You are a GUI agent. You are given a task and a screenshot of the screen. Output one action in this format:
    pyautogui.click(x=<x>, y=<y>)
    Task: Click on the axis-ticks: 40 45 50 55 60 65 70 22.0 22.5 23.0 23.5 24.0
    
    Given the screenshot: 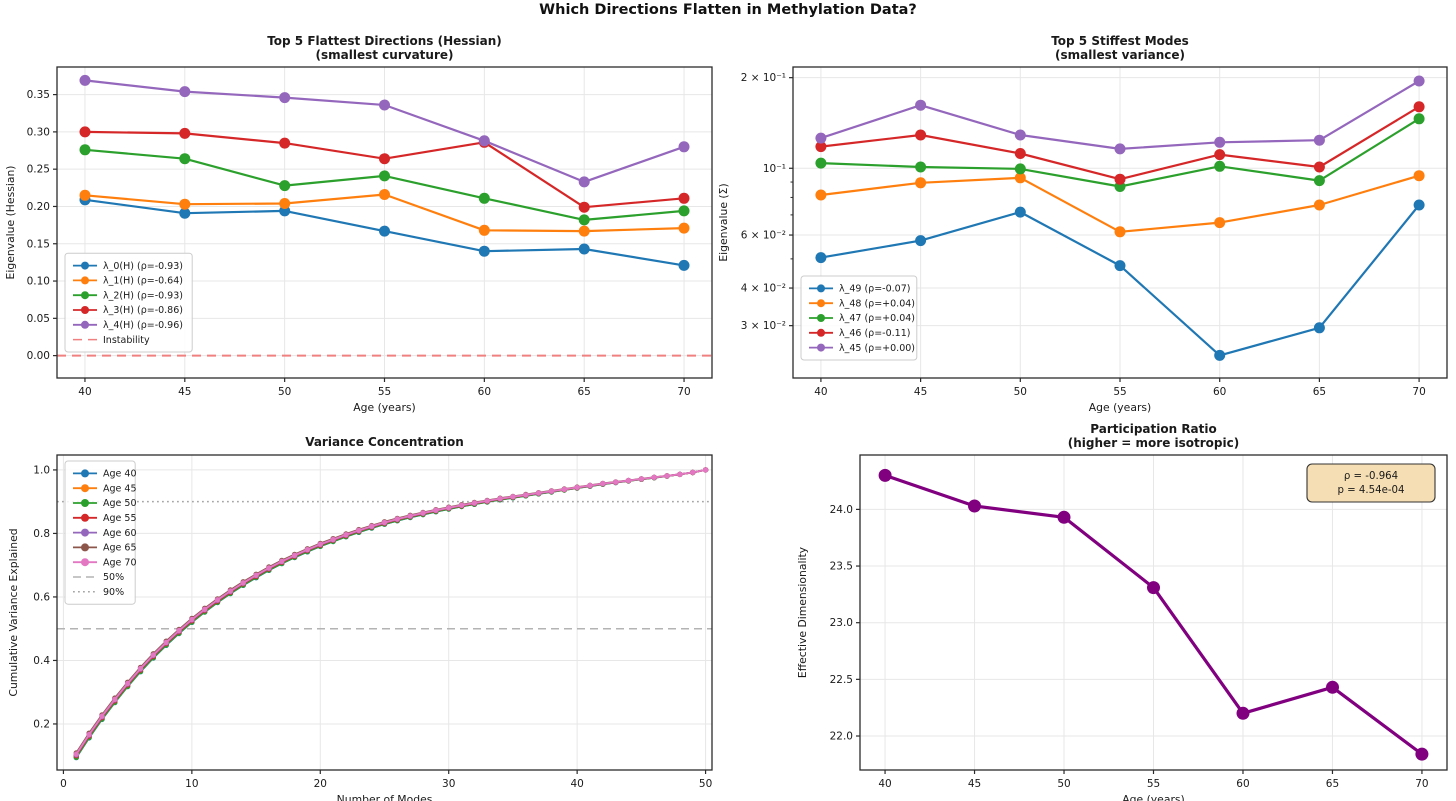 What is the action you would take?
    pyautogui.click(x=1129, y=647)
    